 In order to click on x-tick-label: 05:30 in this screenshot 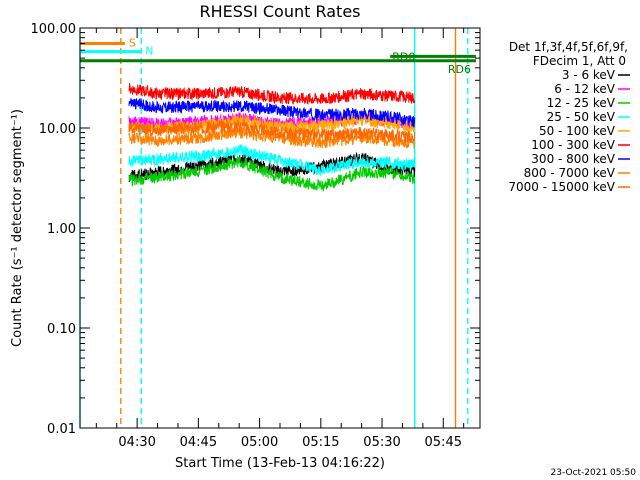, I will do `click(381, 442)`.